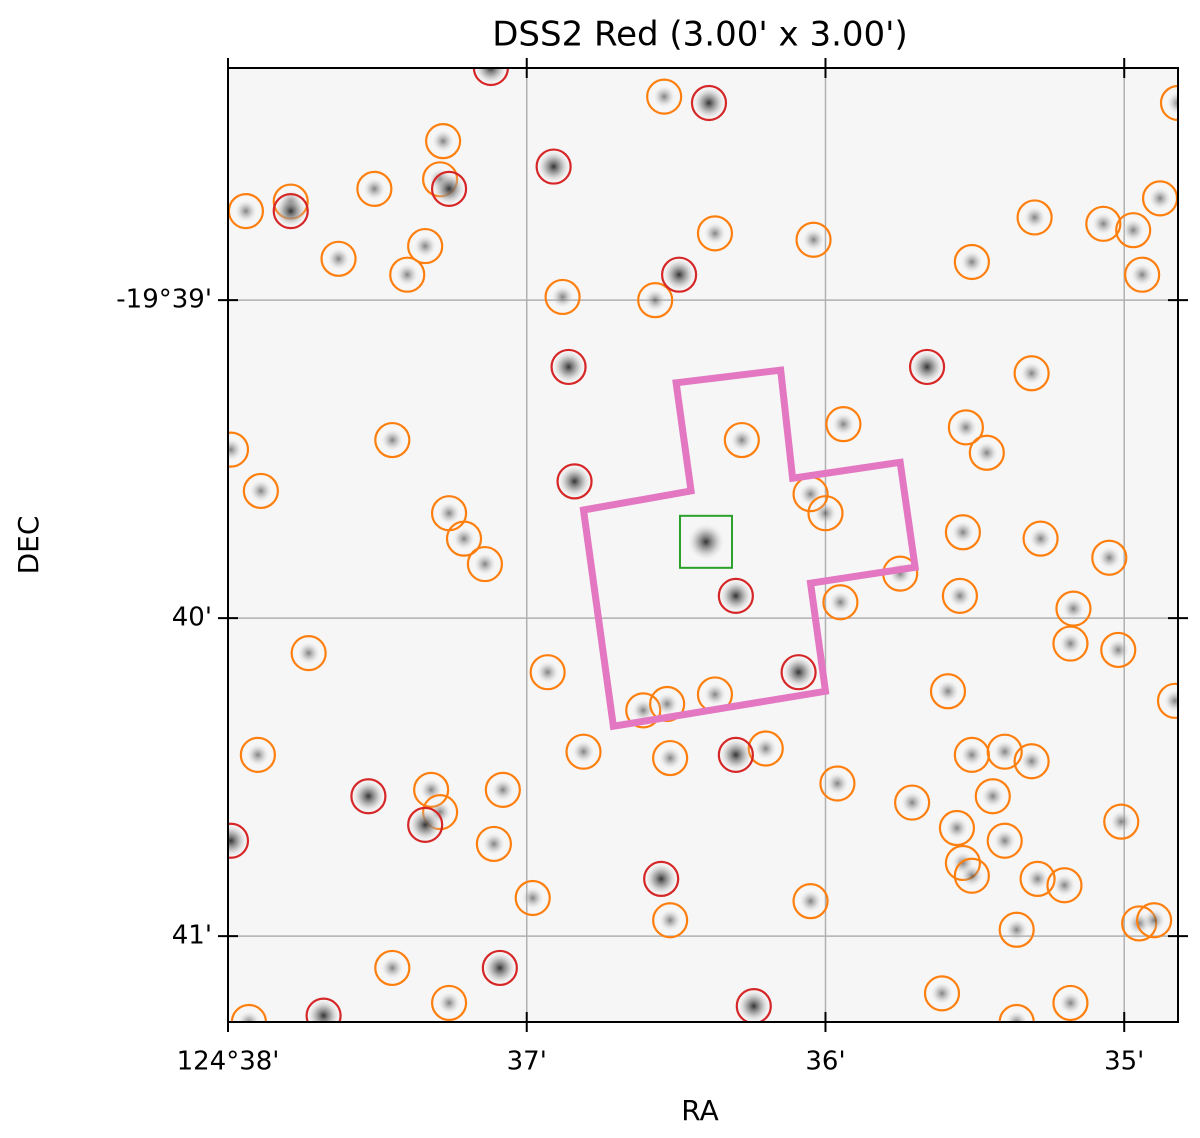  What do you see at coordinates (192, 936) in the screenshot?
I see `y-tick-label: 41'` at bounding box center [192, 936].